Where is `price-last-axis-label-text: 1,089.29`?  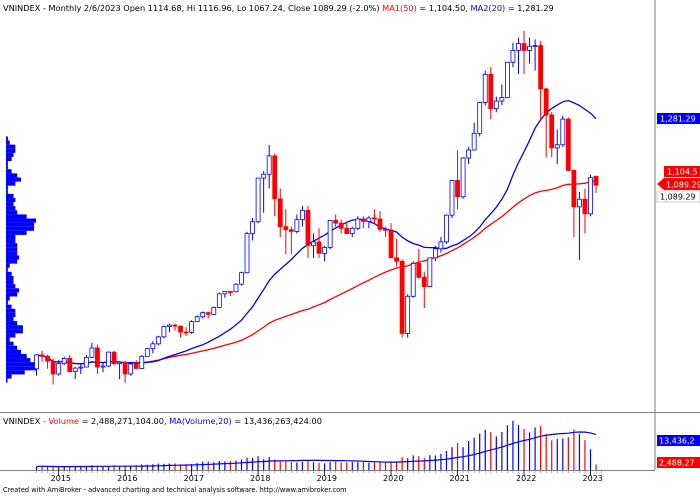
price-last-axis-label-text: 1,089.29 is located at coordinates (678, 197).